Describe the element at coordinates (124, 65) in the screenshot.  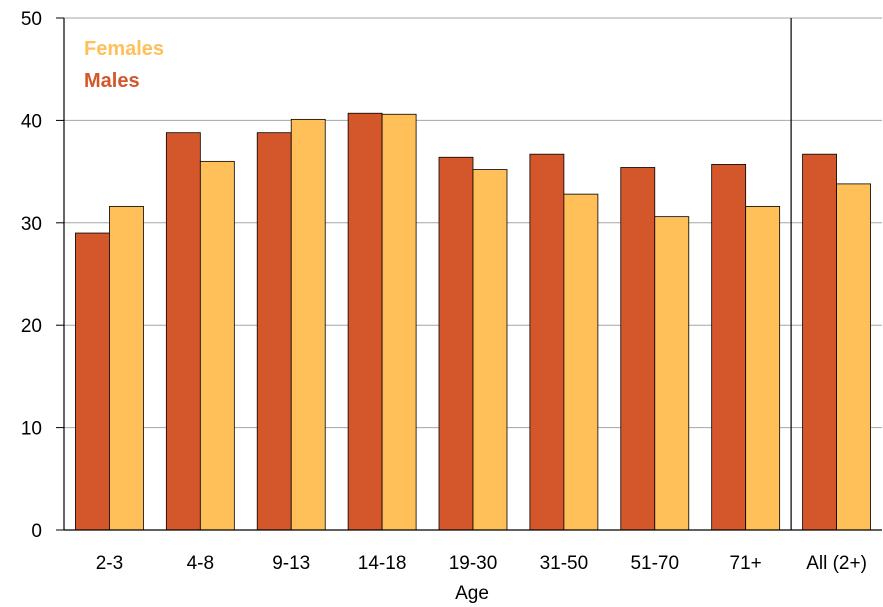
I see `legend: Females Males` at that location.